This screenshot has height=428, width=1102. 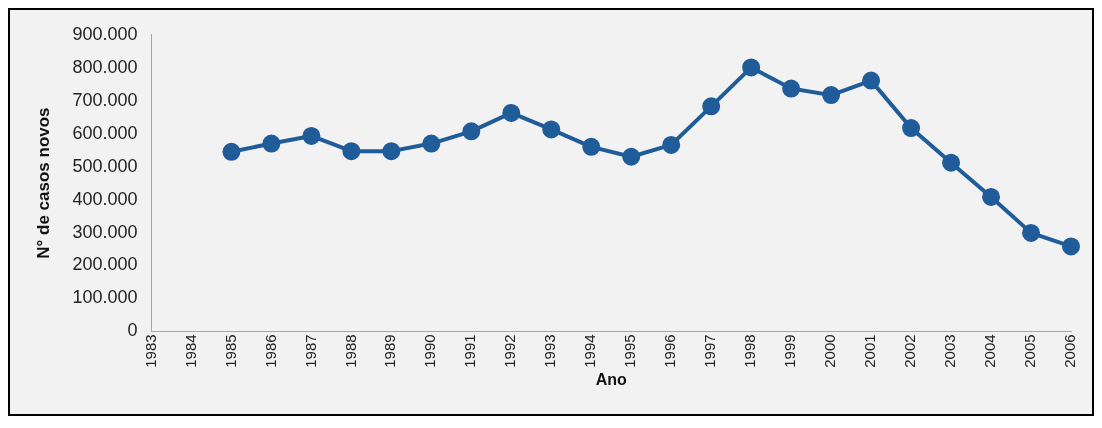 What do you see at coordinates (950, 351) in the screenshot?
I see `x-tick-label: 2003` at bounding box center [950, 351].